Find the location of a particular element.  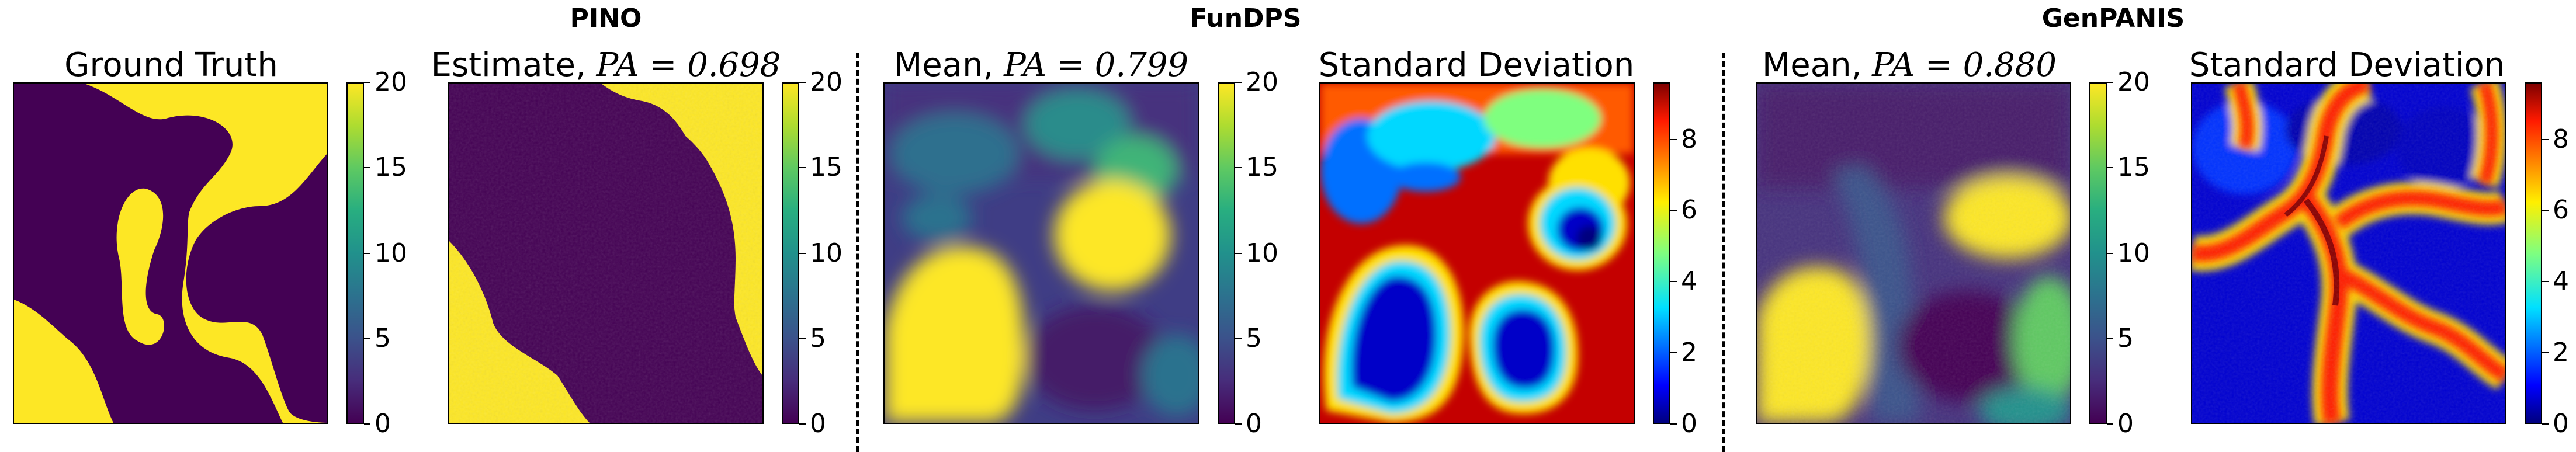

panel-title-fundps-std: Standard Deviation is located at coordinates (1477, 65).